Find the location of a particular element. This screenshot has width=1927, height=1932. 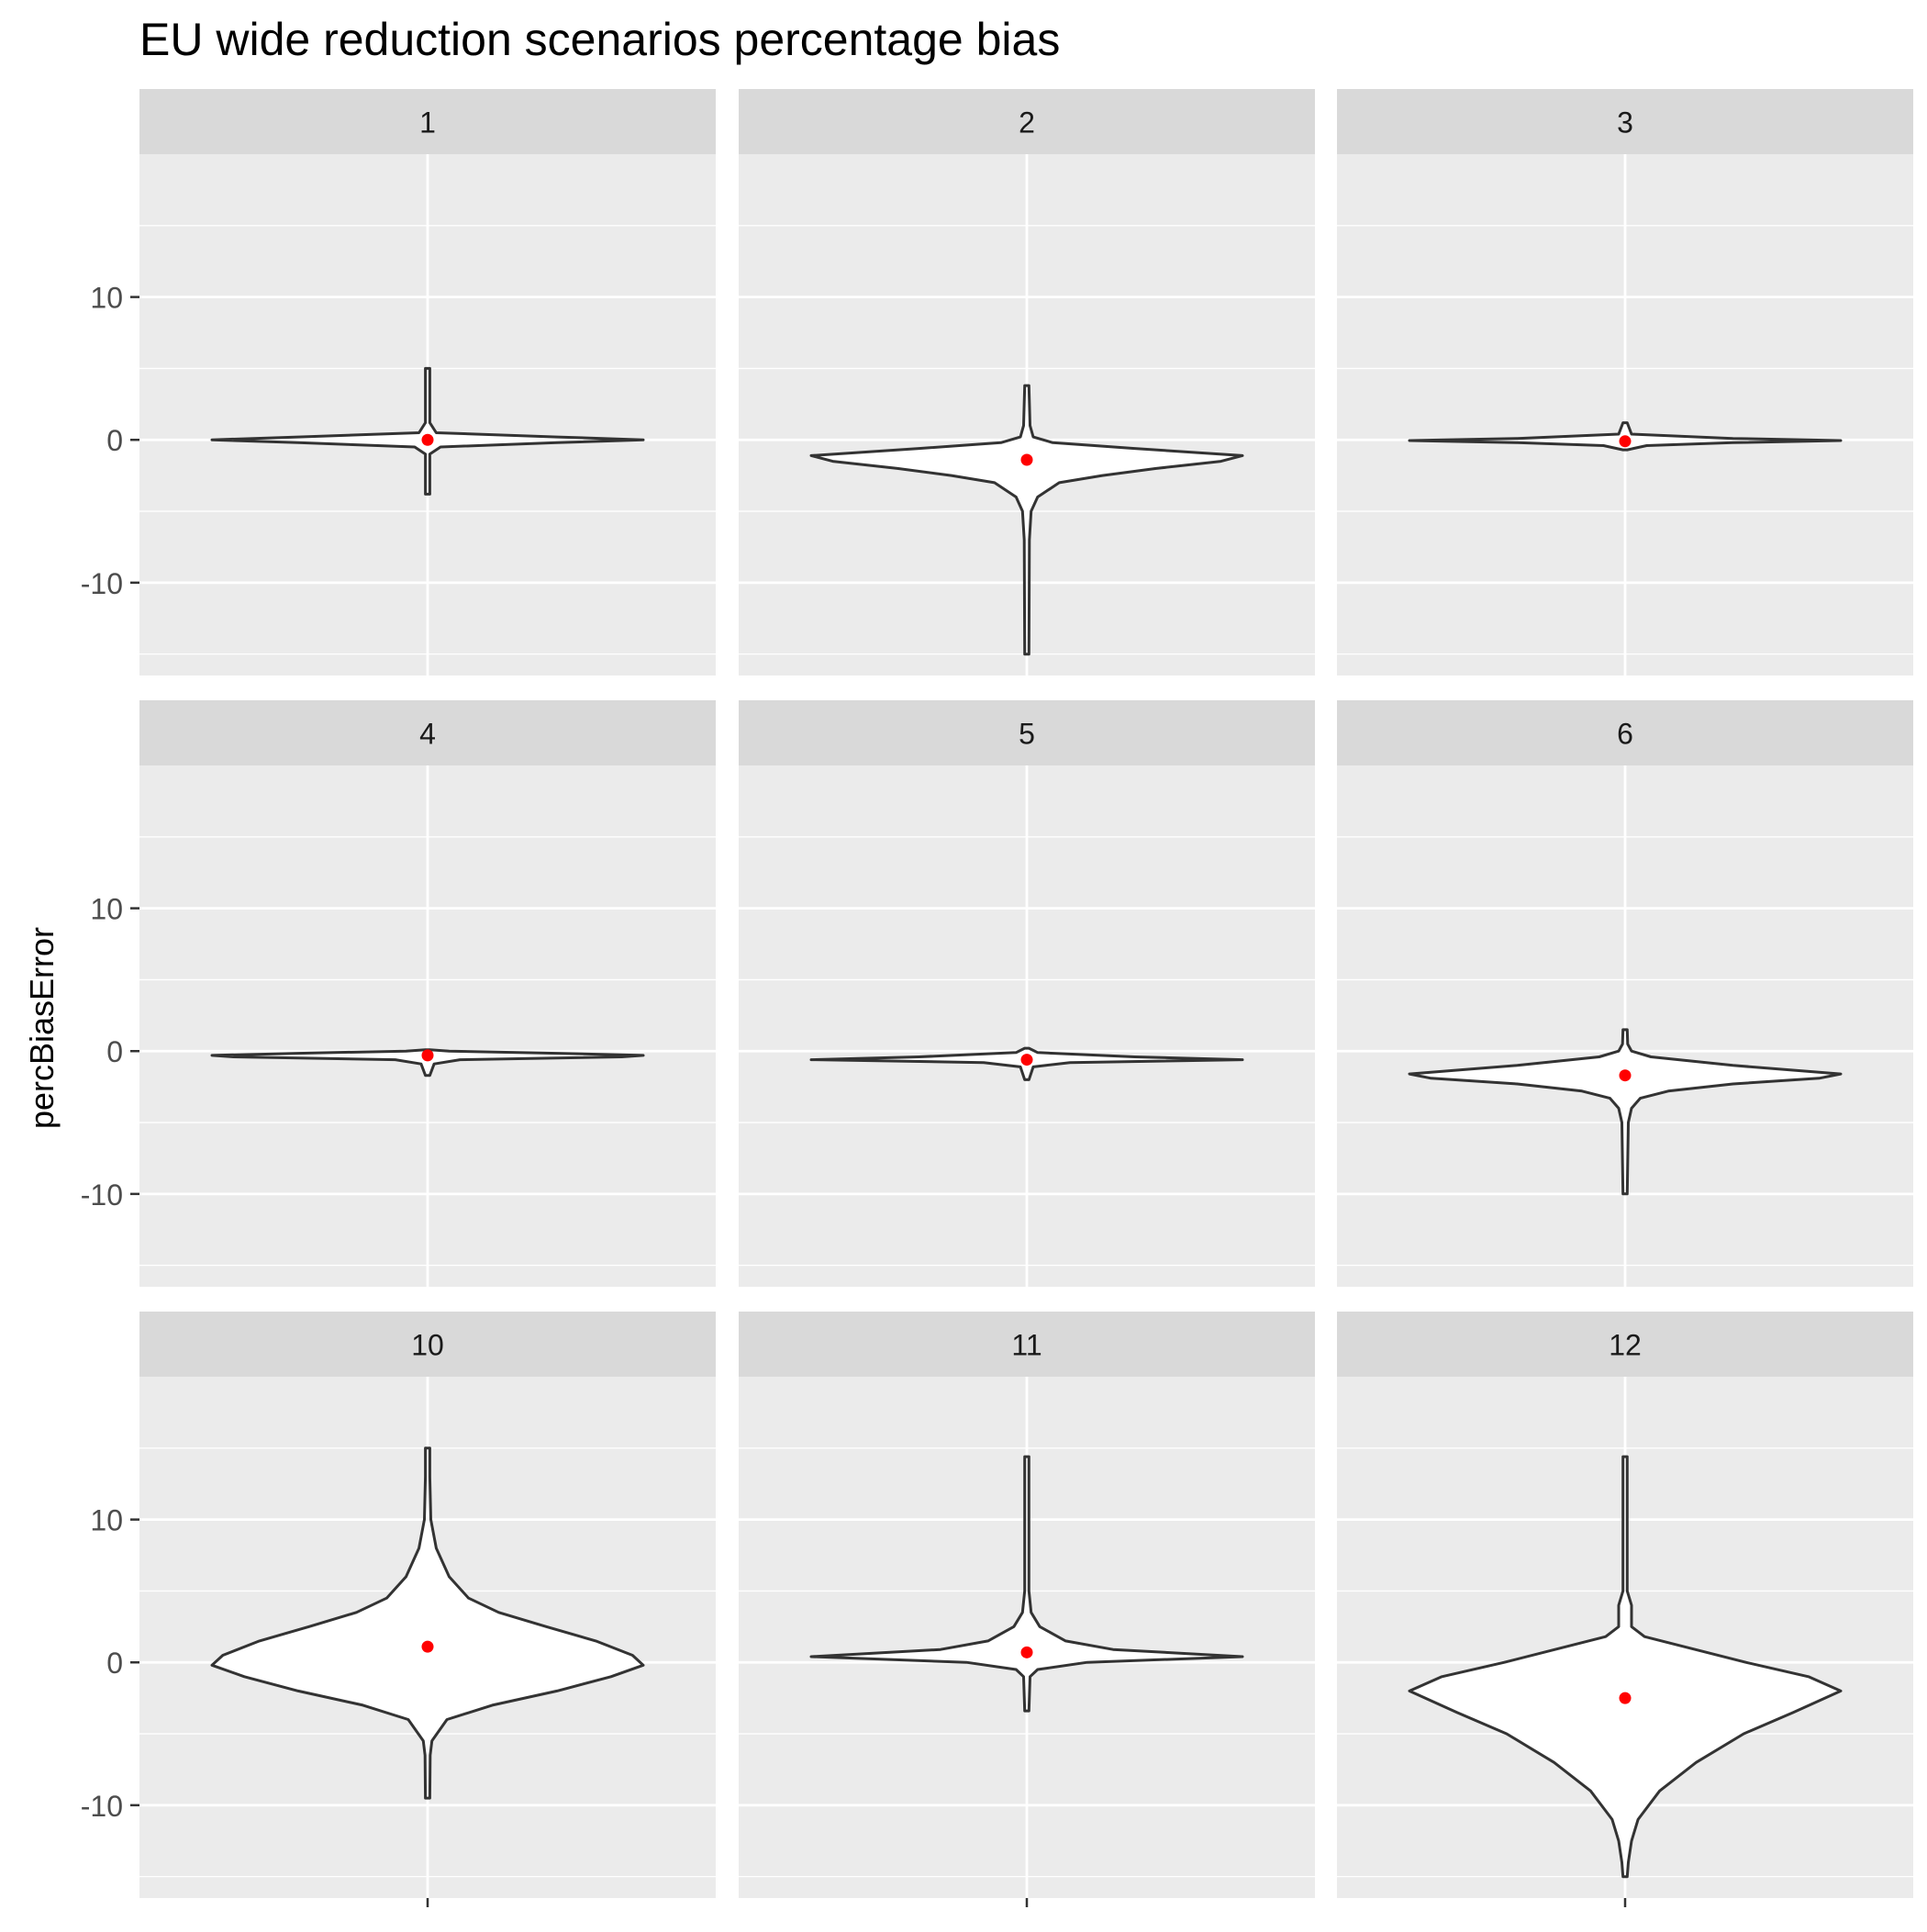

facet-strip-label: 5 is located at coordinates (1027, 734).